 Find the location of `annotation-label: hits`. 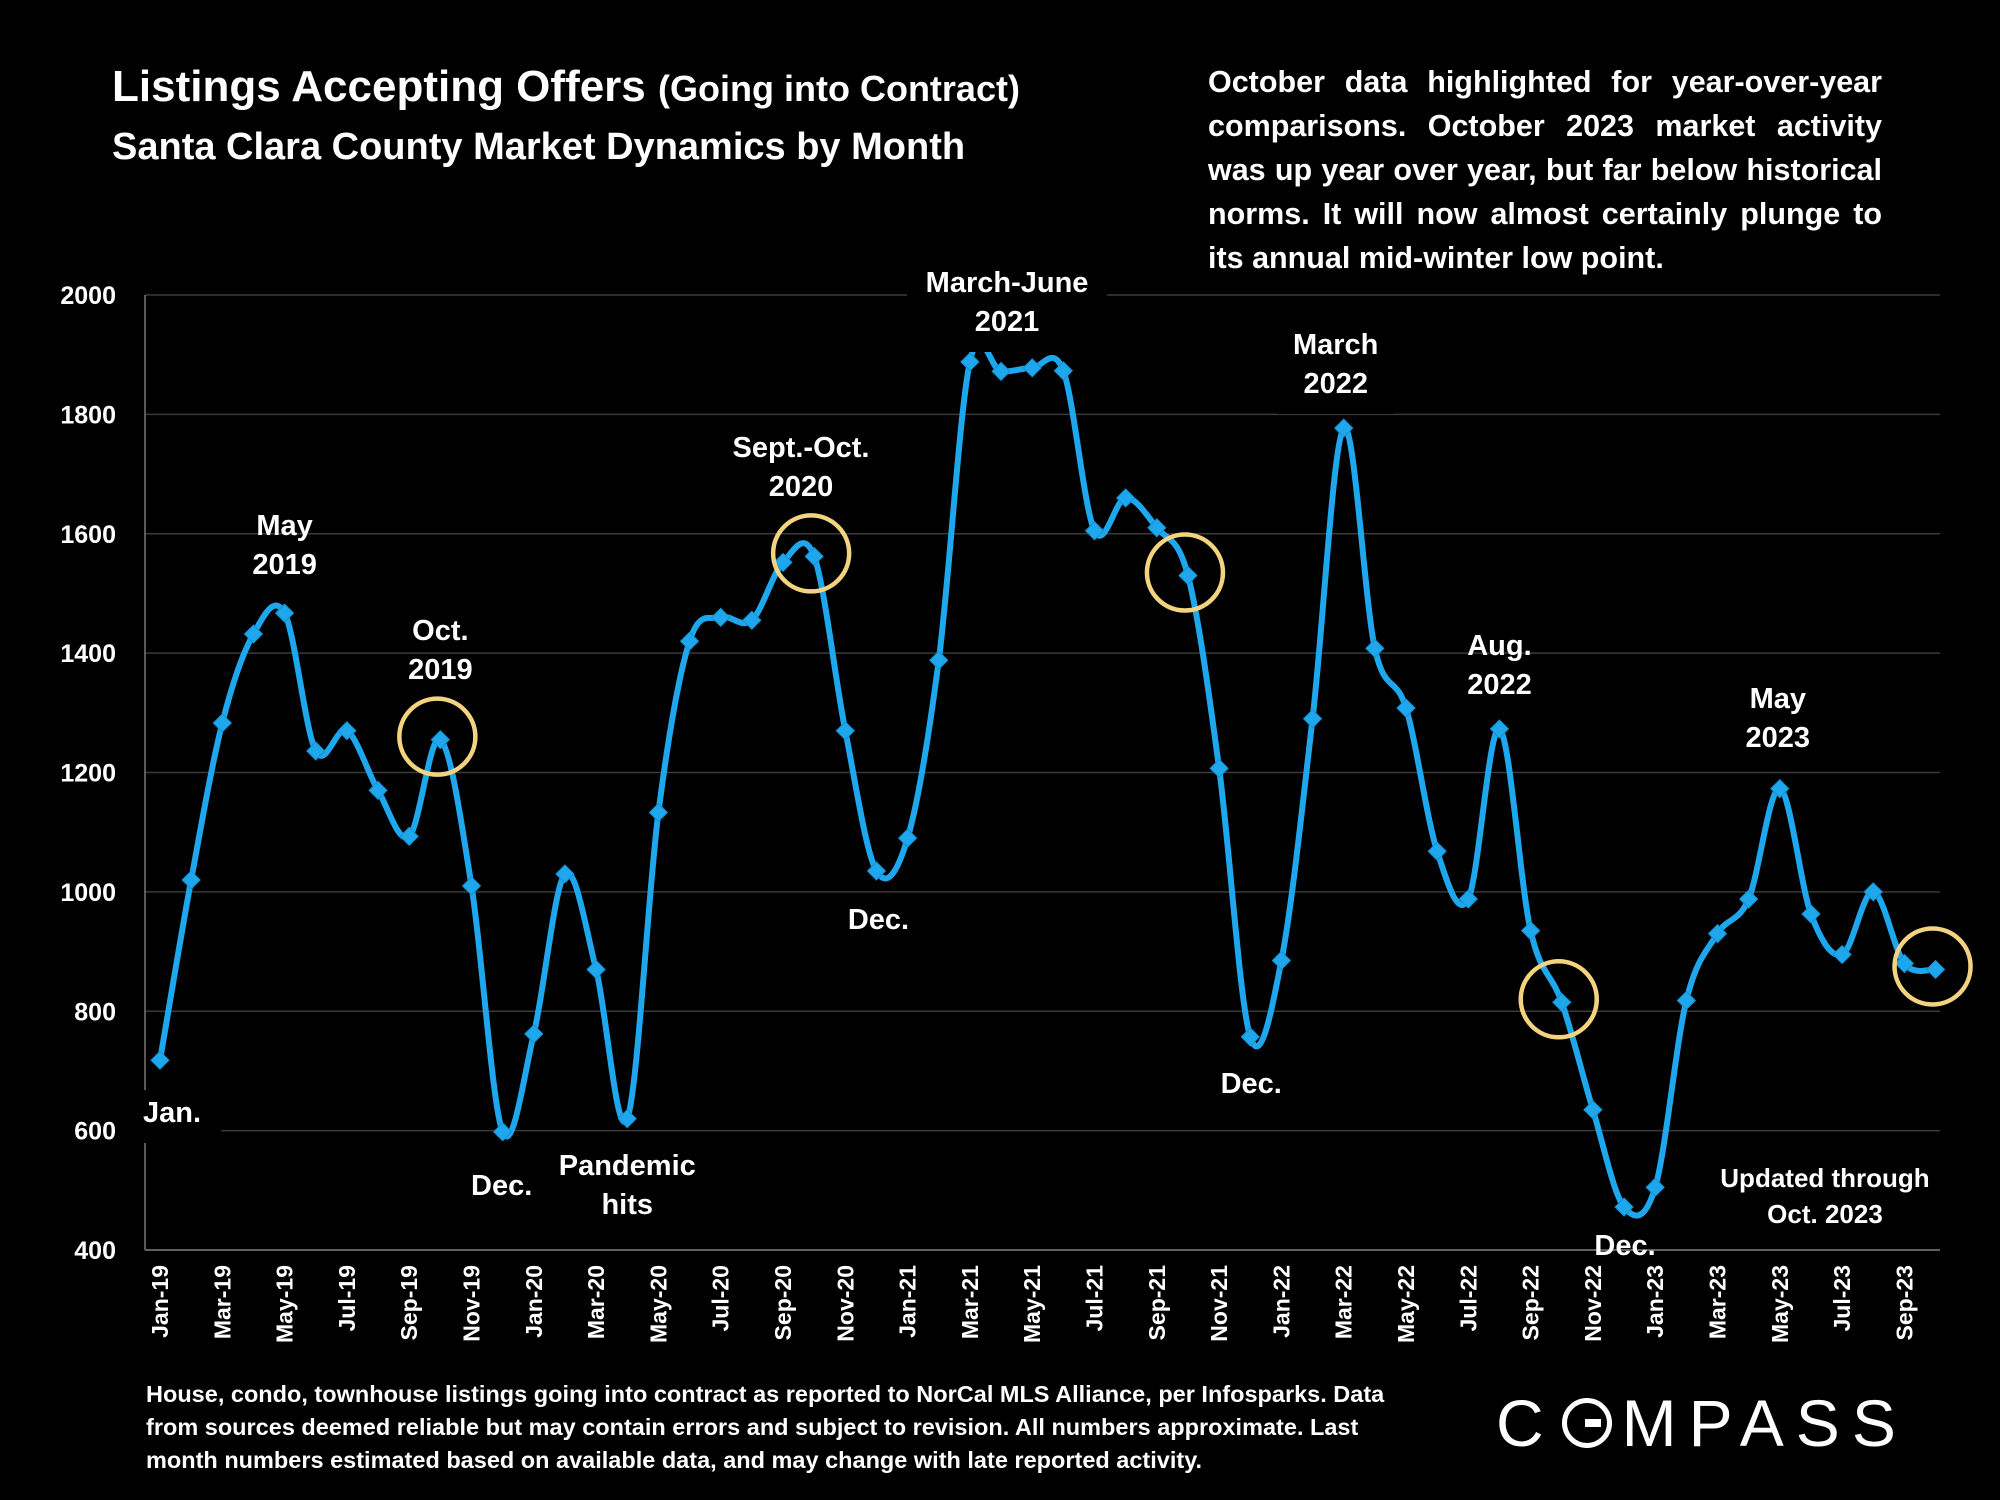

annotation-label: hits is located at coordinates (627, 1205).